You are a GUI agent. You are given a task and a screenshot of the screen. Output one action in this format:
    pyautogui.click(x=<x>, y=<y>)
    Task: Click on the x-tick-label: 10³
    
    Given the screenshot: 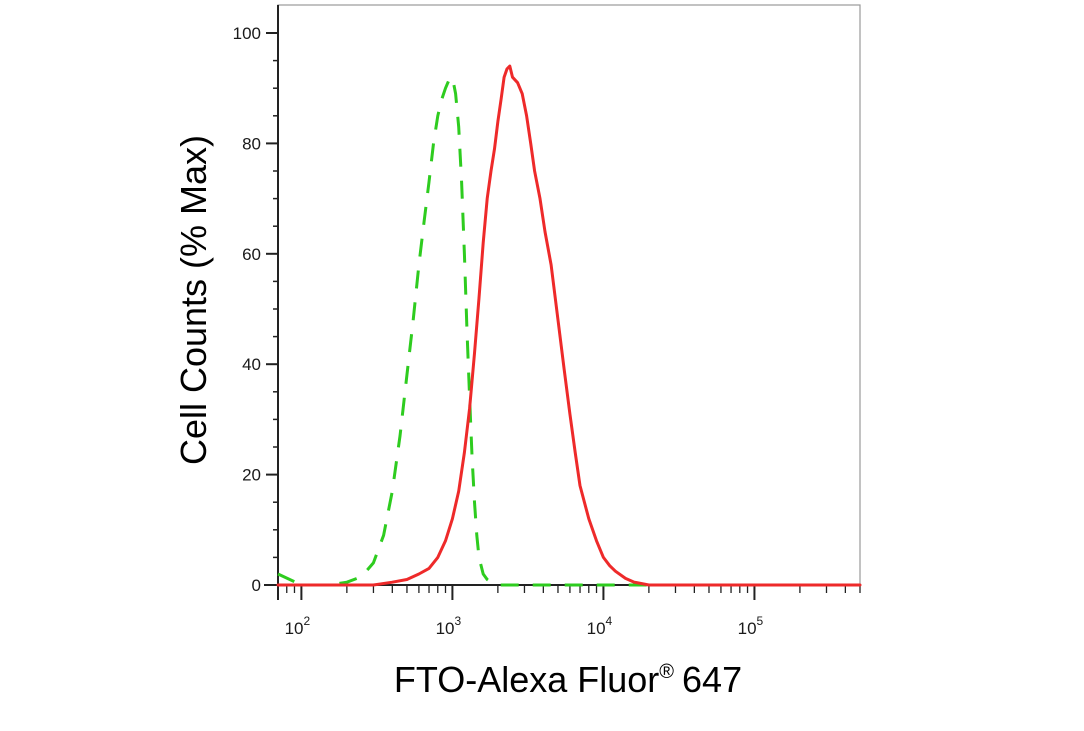 What is the action you would take?
    pyautogui.click(x=449, y=626)
    